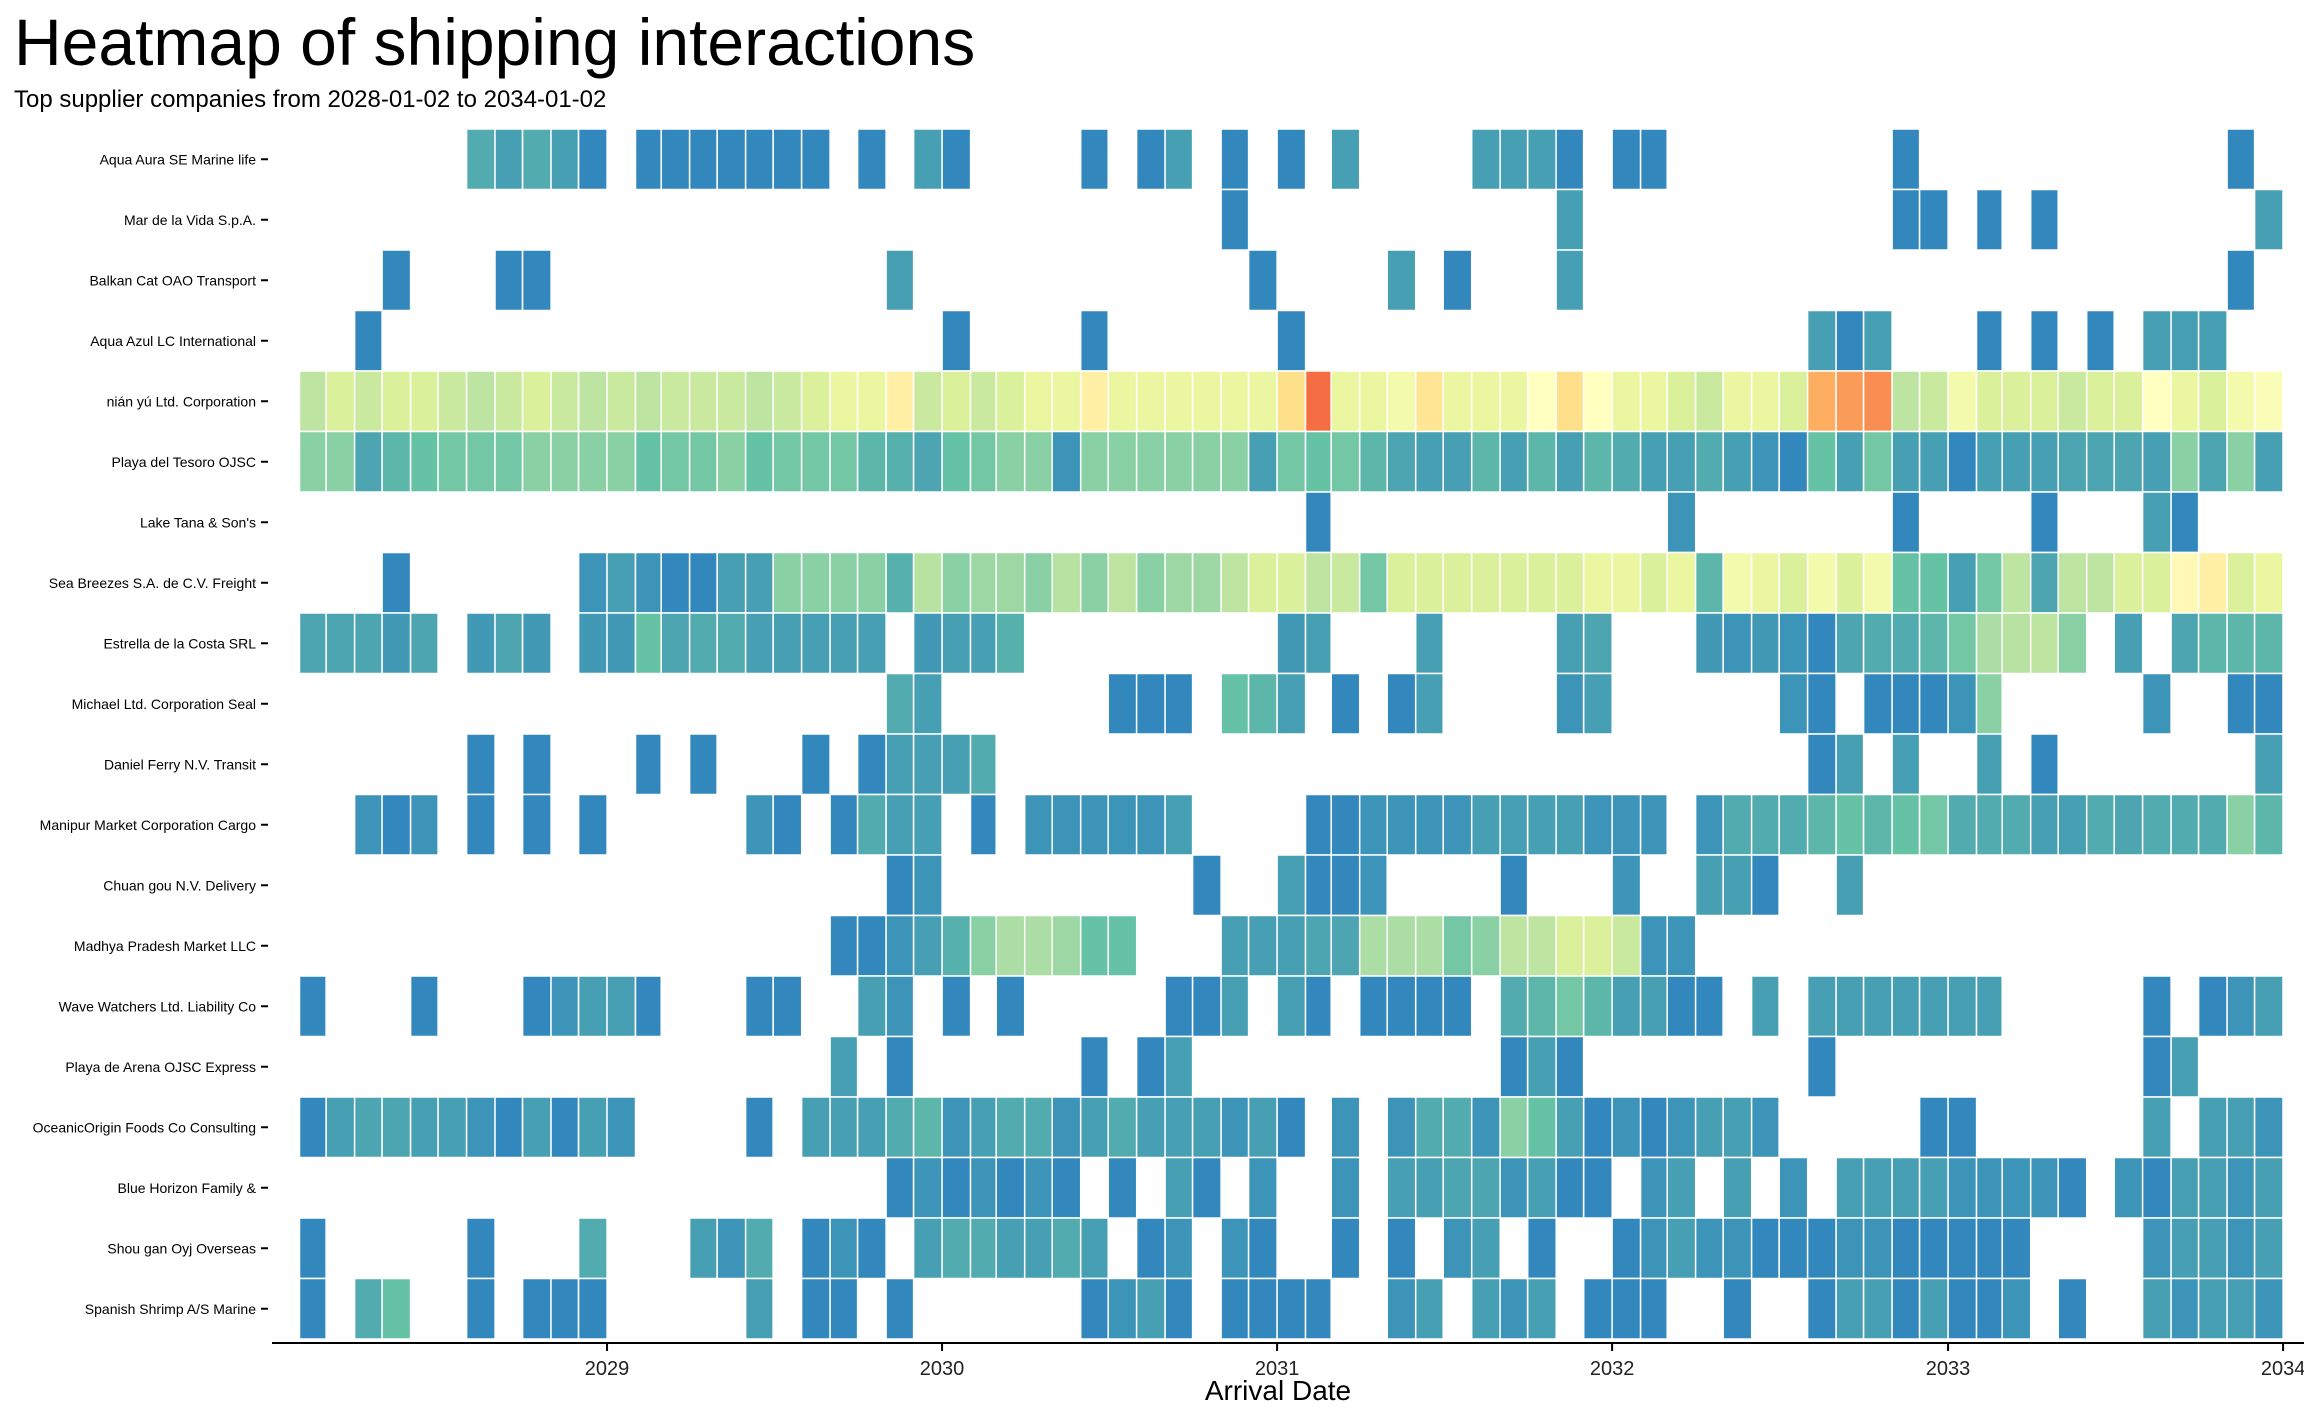  Describe the element at coordinates (181, 1248) in the screenshot. I see `y-tick-label: Shou gan Oyj Overseas` at that location.